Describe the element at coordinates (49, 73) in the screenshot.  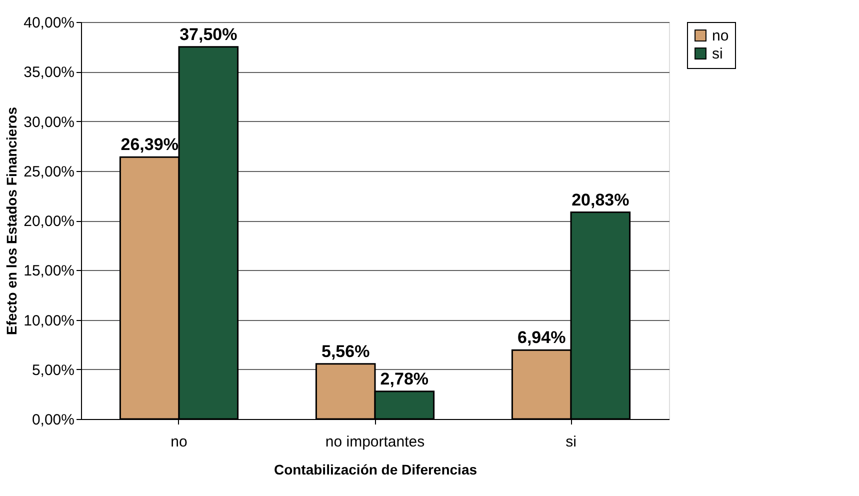
I see `y-tick-label: 35,00%` at that location.